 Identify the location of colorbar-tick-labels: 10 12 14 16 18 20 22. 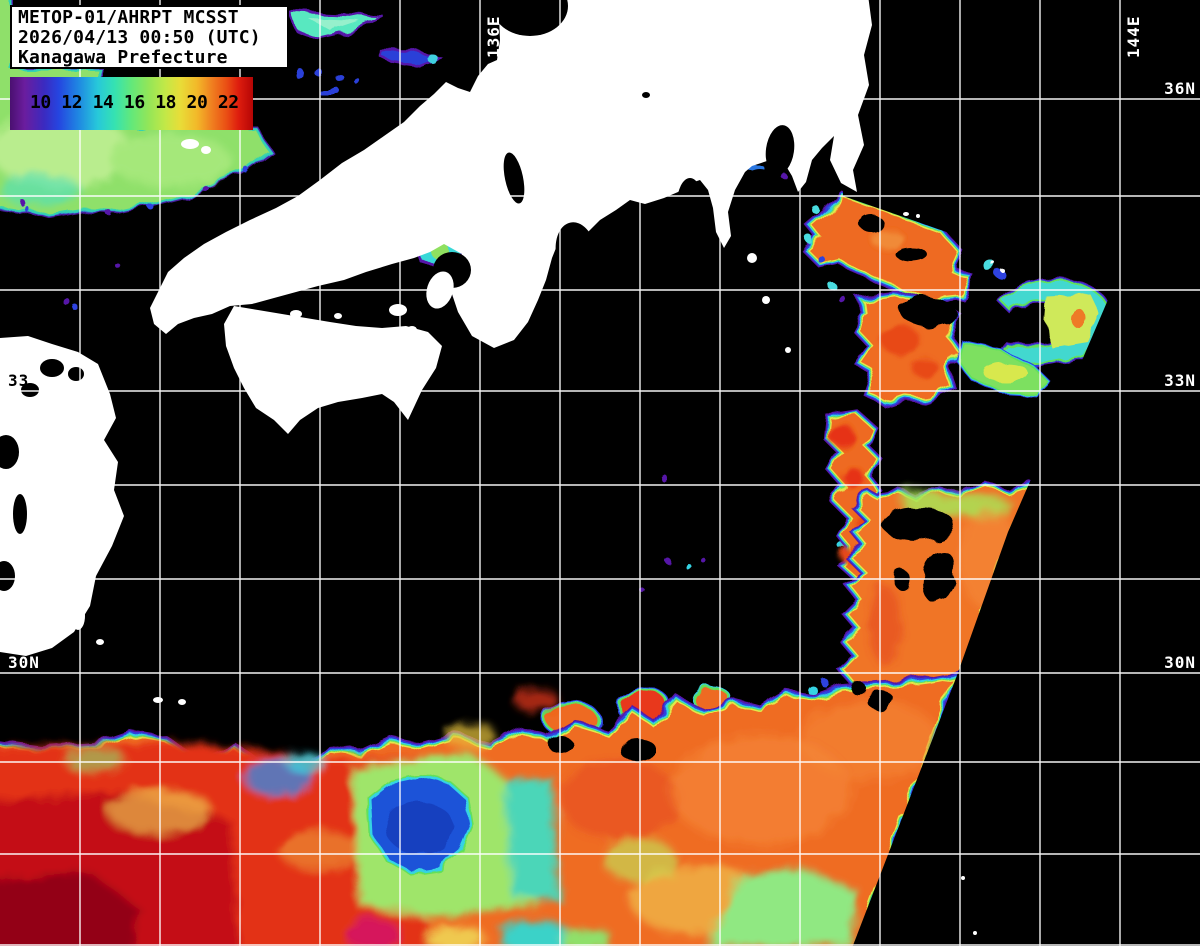
(134, 102).